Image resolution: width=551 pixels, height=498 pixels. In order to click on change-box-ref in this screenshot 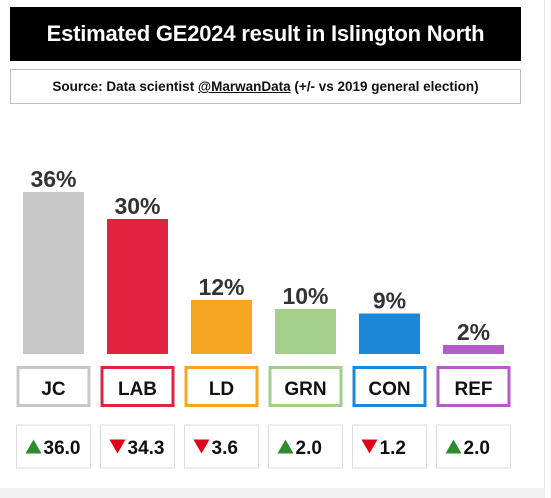, I will do `click(473, 446)`.